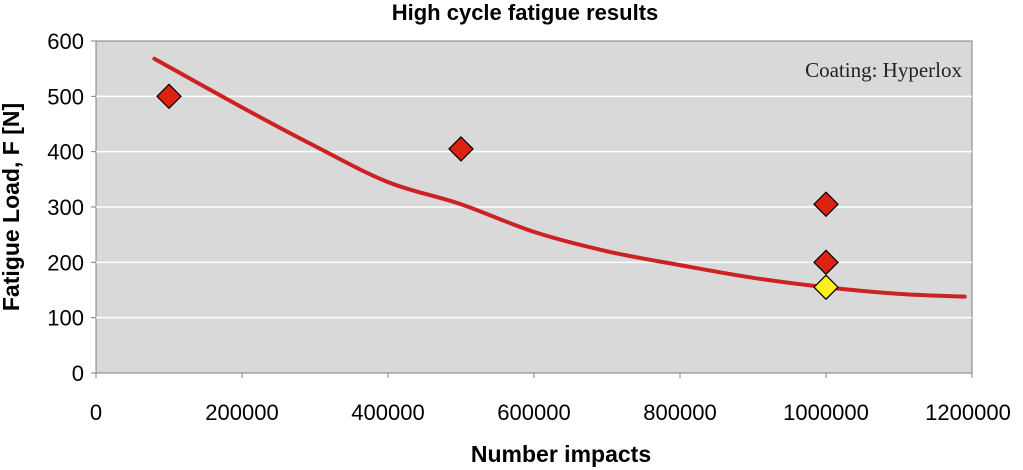 The width and height of the screenshot is (1023, 470). Describe the element at coordinates (387, 412) in the screenshot. I see `x-tick-label: 400000` at that location.